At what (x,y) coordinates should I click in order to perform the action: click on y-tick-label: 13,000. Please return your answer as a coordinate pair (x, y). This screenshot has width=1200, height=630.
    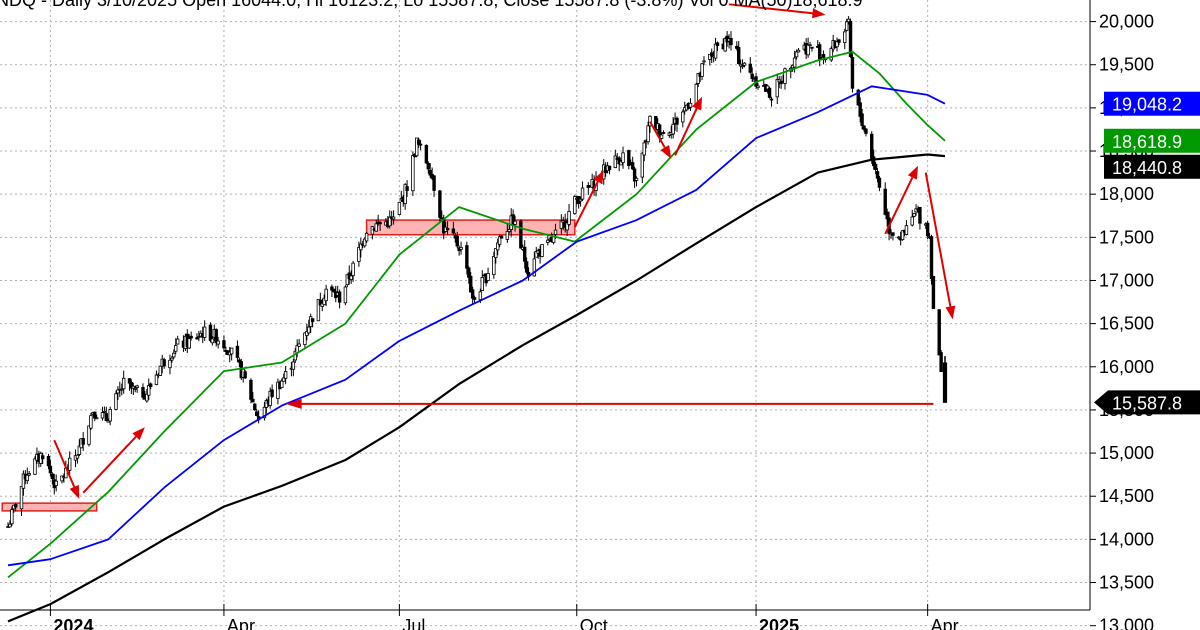
    Looking at the image, I should click on (1126, 623).